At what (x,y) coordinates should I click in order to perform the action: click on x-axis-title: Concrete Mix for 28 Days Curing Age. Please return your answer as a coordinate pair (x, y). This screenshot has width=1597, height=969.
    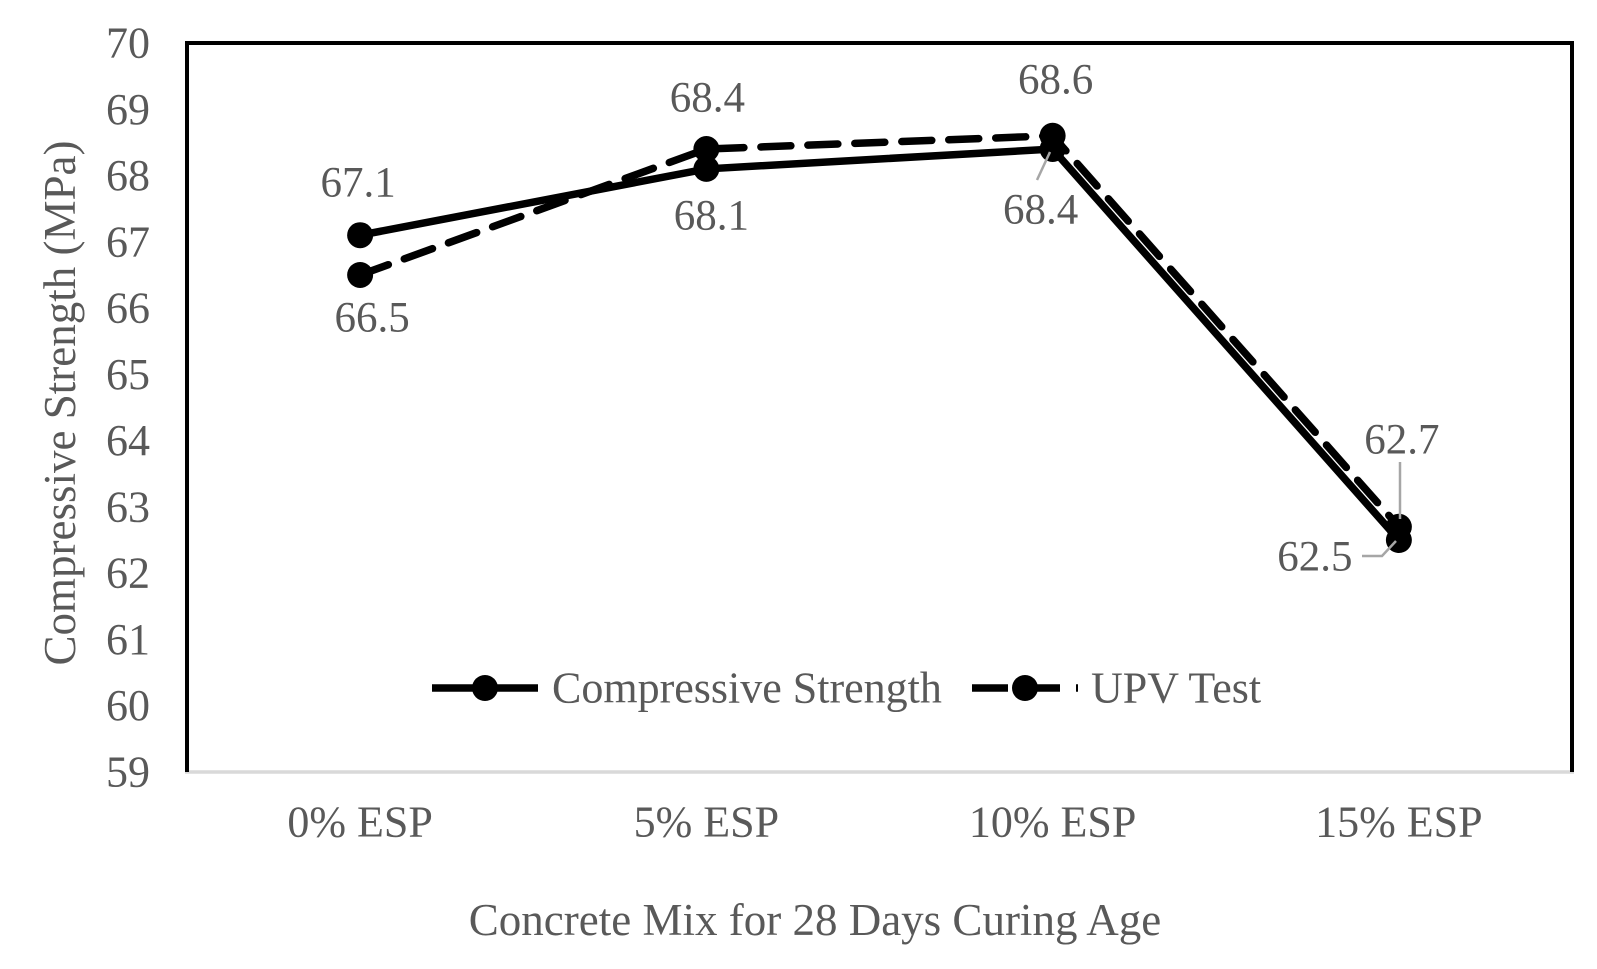
    Looking at the image, I should click on (815, 920).